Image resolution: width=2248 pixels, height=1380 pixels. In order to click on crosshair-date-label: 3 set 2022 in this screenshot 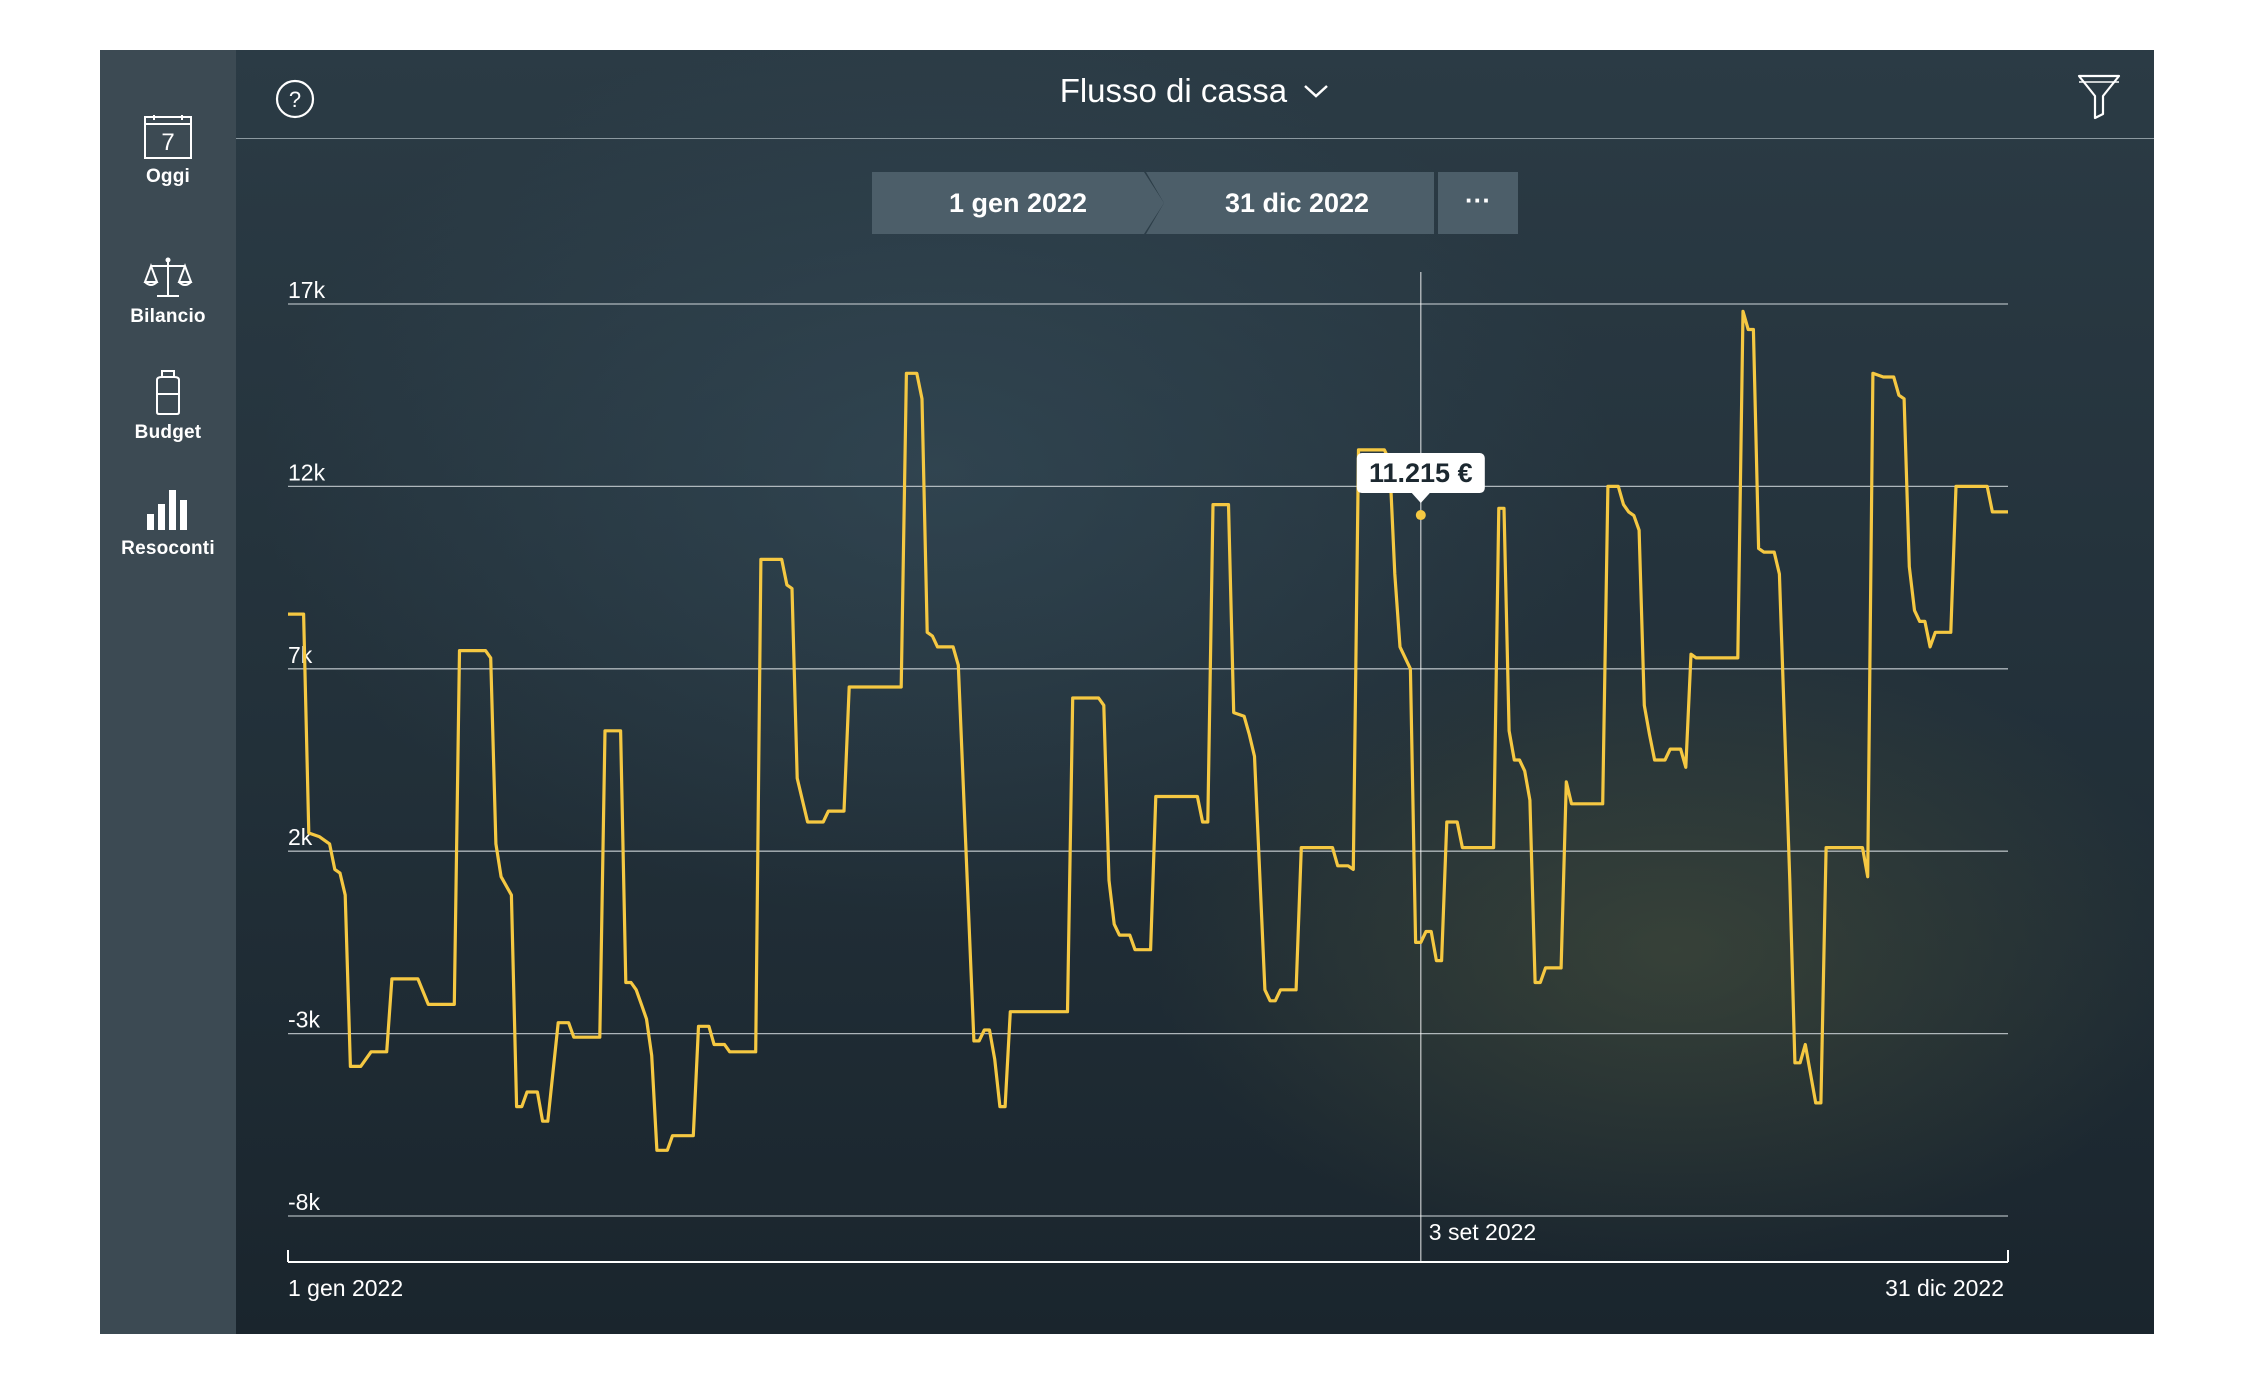, I will do `click(1482, 1232)`.